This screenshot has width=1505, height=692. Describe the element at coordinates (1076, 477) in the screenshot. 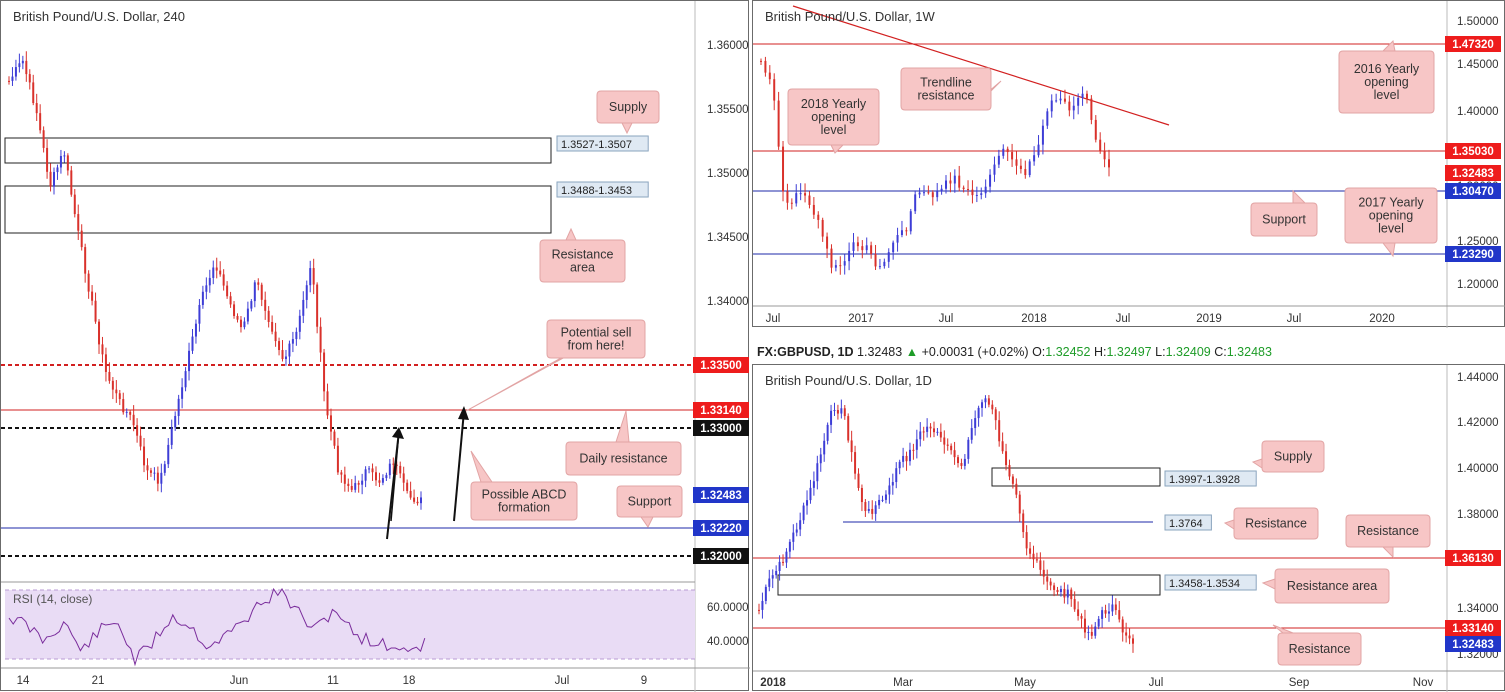

I see `supply-zone-daily` at that location.